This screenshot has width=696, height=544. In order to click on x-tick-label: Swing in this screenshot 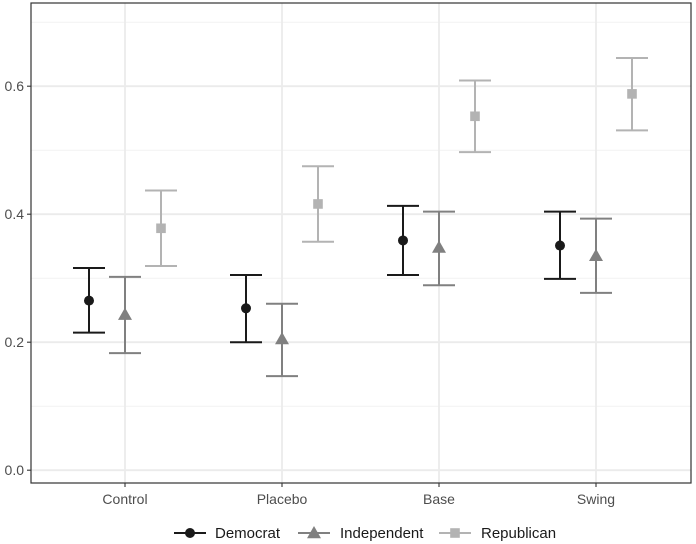, I will do `click(596, 499)`.